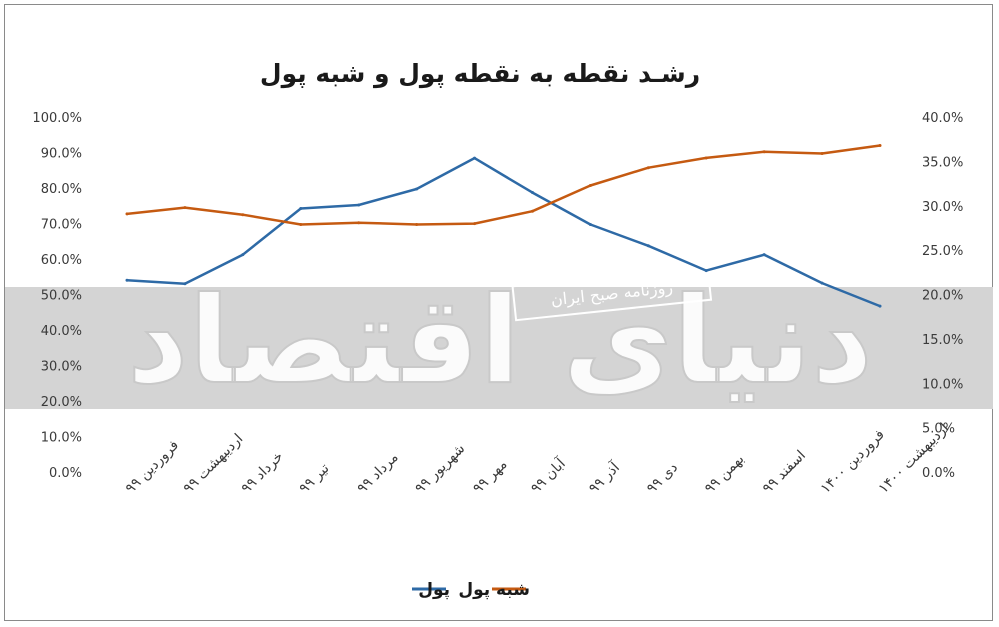 The width and height of the screenshot is (999, 627). What do you see at coordinates (612, 293) in the screenshot?
I see `watermark-tagline-box` at bounding box center [612, 293].